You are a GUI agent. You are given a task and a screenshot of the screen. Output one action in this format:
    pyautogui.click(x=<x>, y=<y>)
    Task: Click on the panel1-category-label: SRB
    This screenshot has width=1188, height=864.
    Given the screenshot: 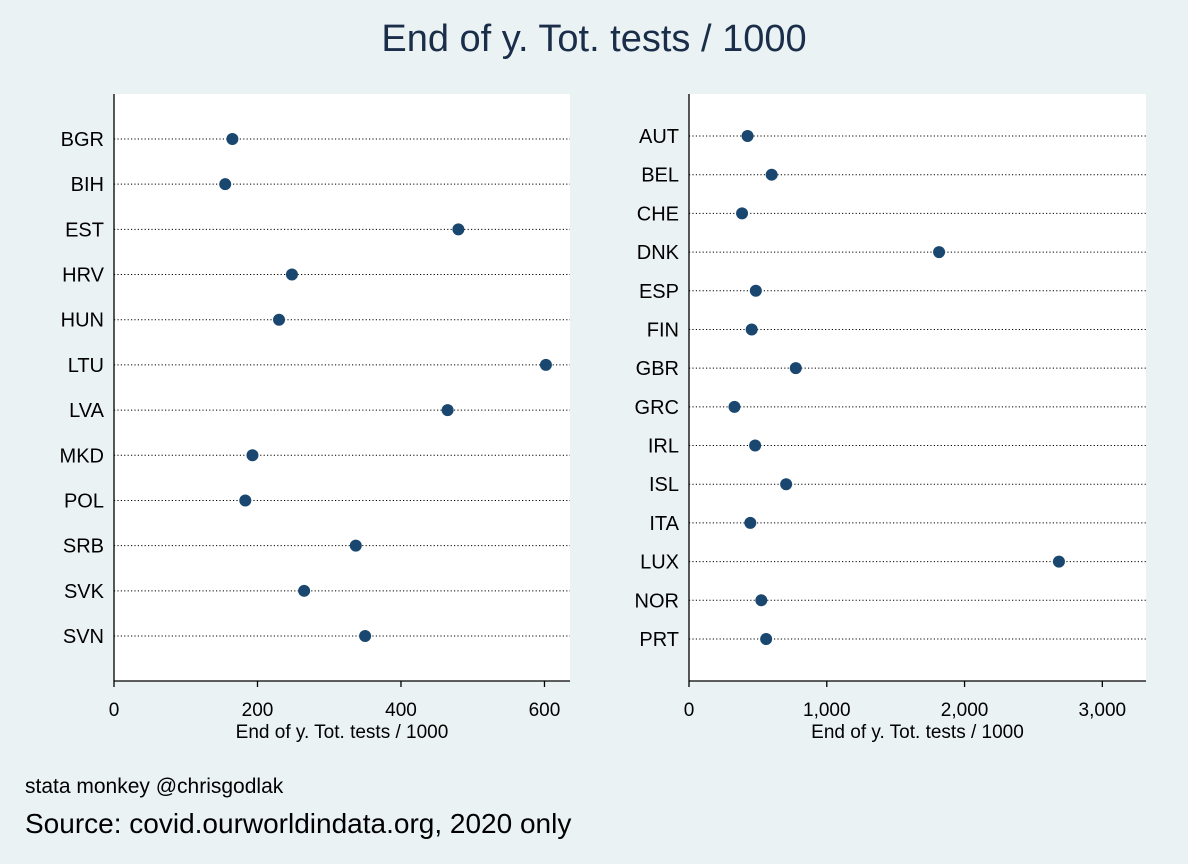 What is the action you would take?
    pyautogui.click(x=83, y=547)
    